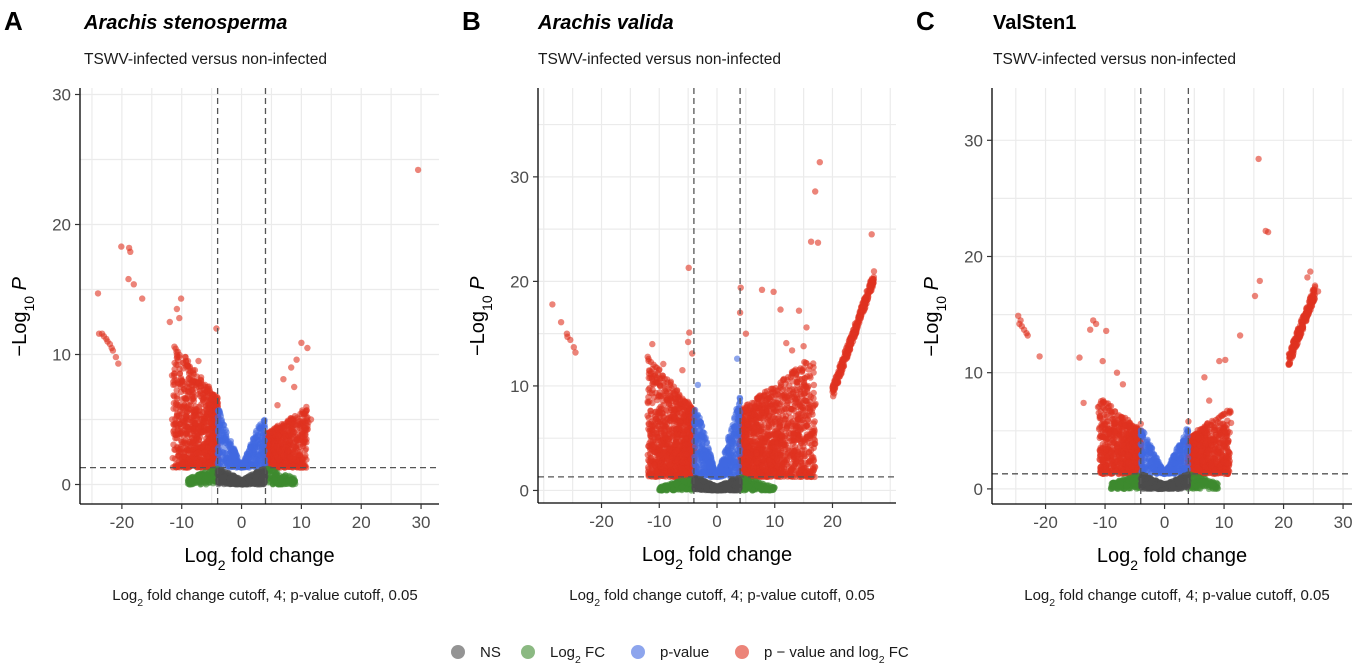 This screenshot has width=1358, height=671. I want to click on panel-title: Arachis valida, so click(605, 23).